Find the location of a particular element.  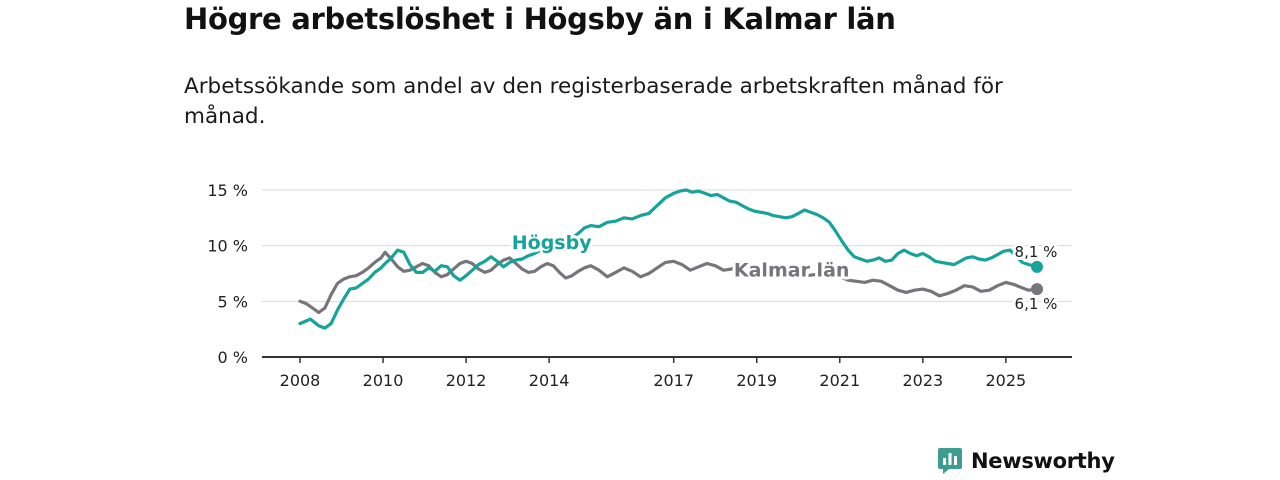

newsworthy-logo-icon is located at coordinates (950, 461).